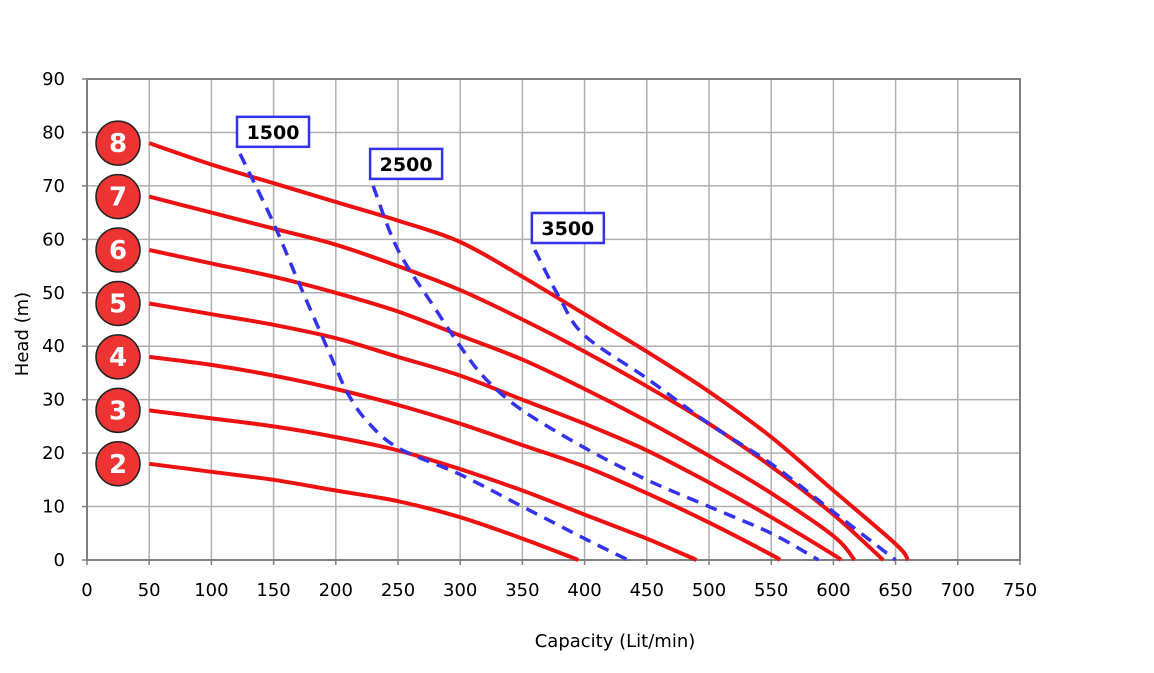  I want to click on y-tick-label: 40, so click(53, 346).